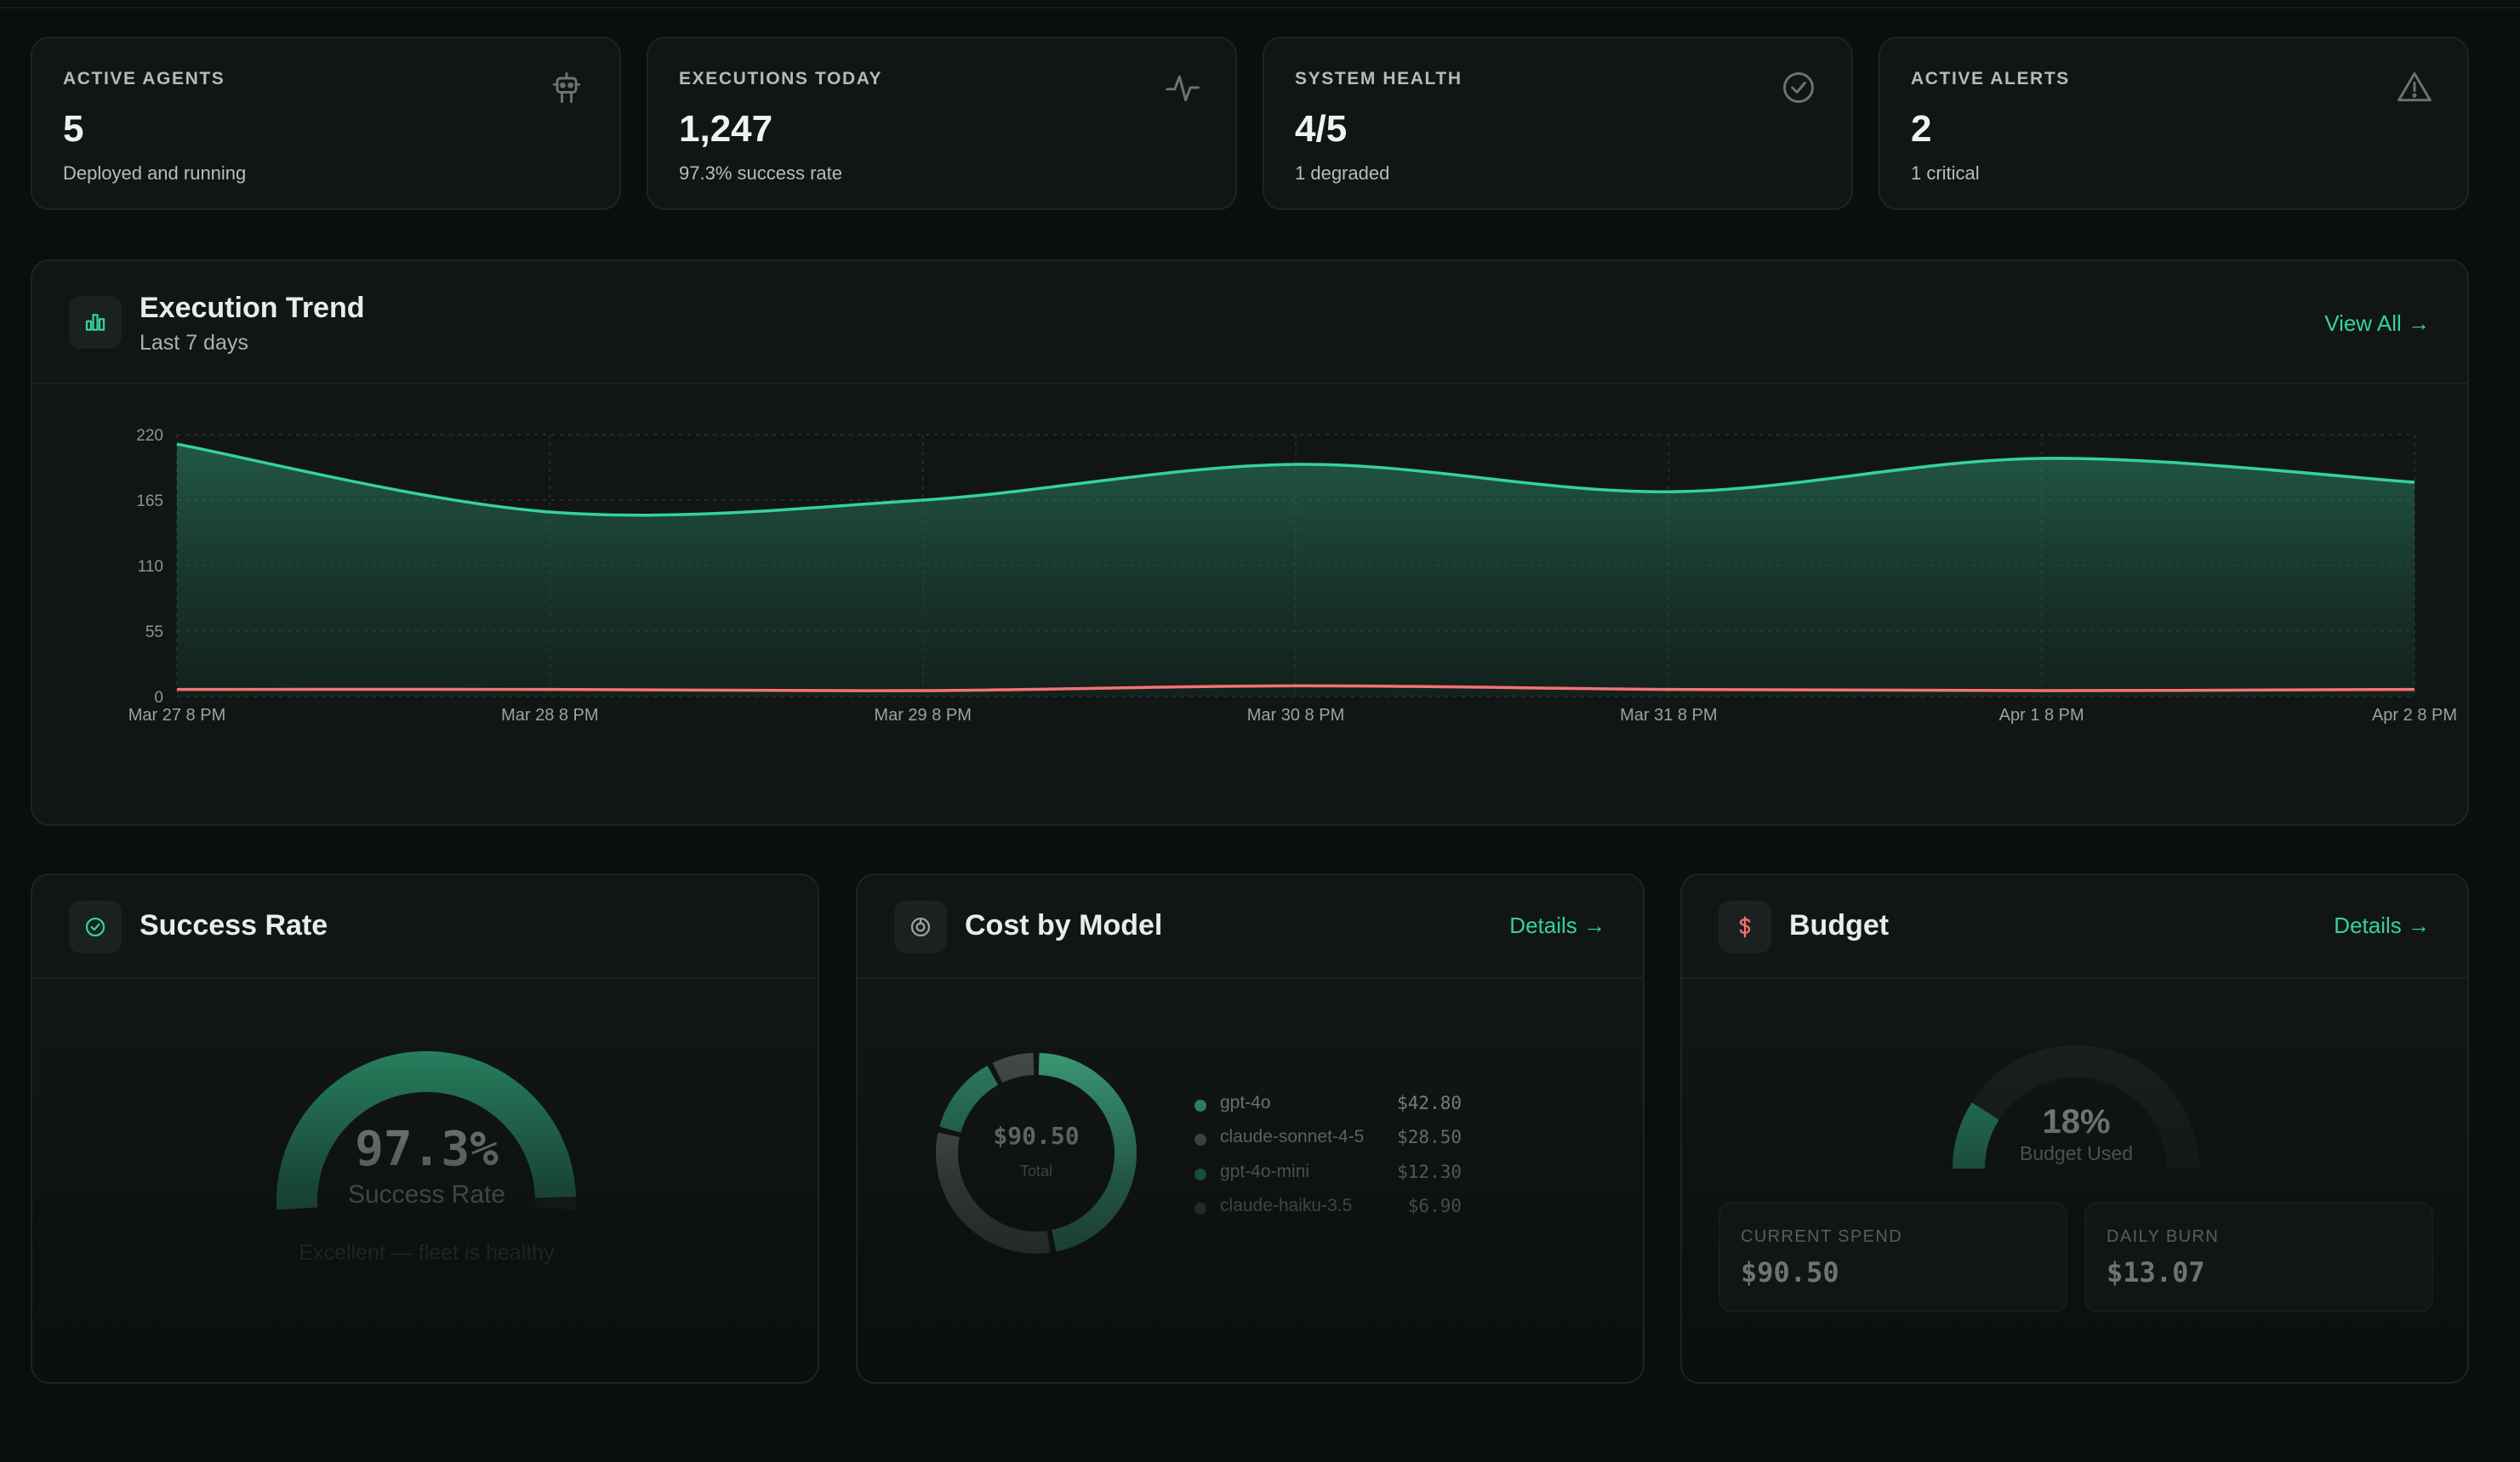 The image size is (2520, 1462). Describe the element at coordinates (234, 925) in the screenshot. I see `panel-title: Success Rate` at that location.